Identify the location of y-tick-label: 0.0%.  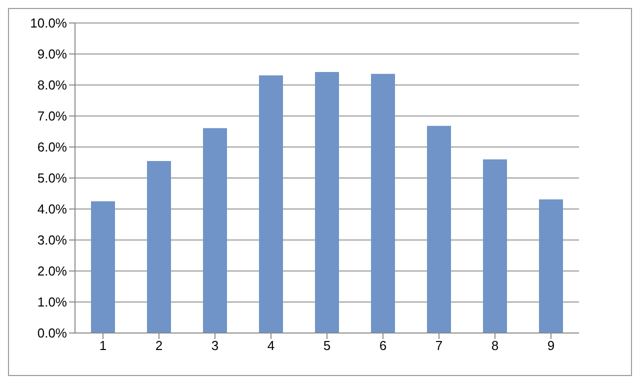
(52, 333).